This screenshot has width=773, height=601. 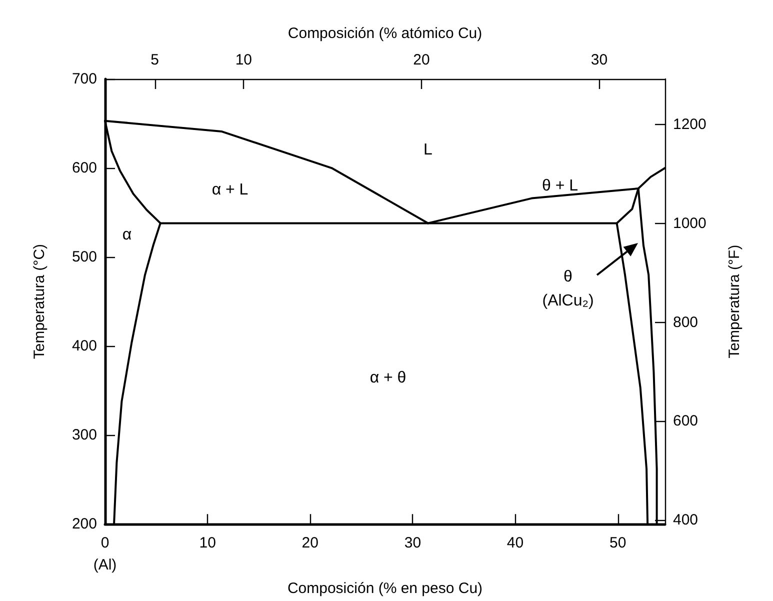 What do you see at coordinates (685, 421) in the screenshot?
I see `y2-tick-label: 600` at bounding box center [685, 421].